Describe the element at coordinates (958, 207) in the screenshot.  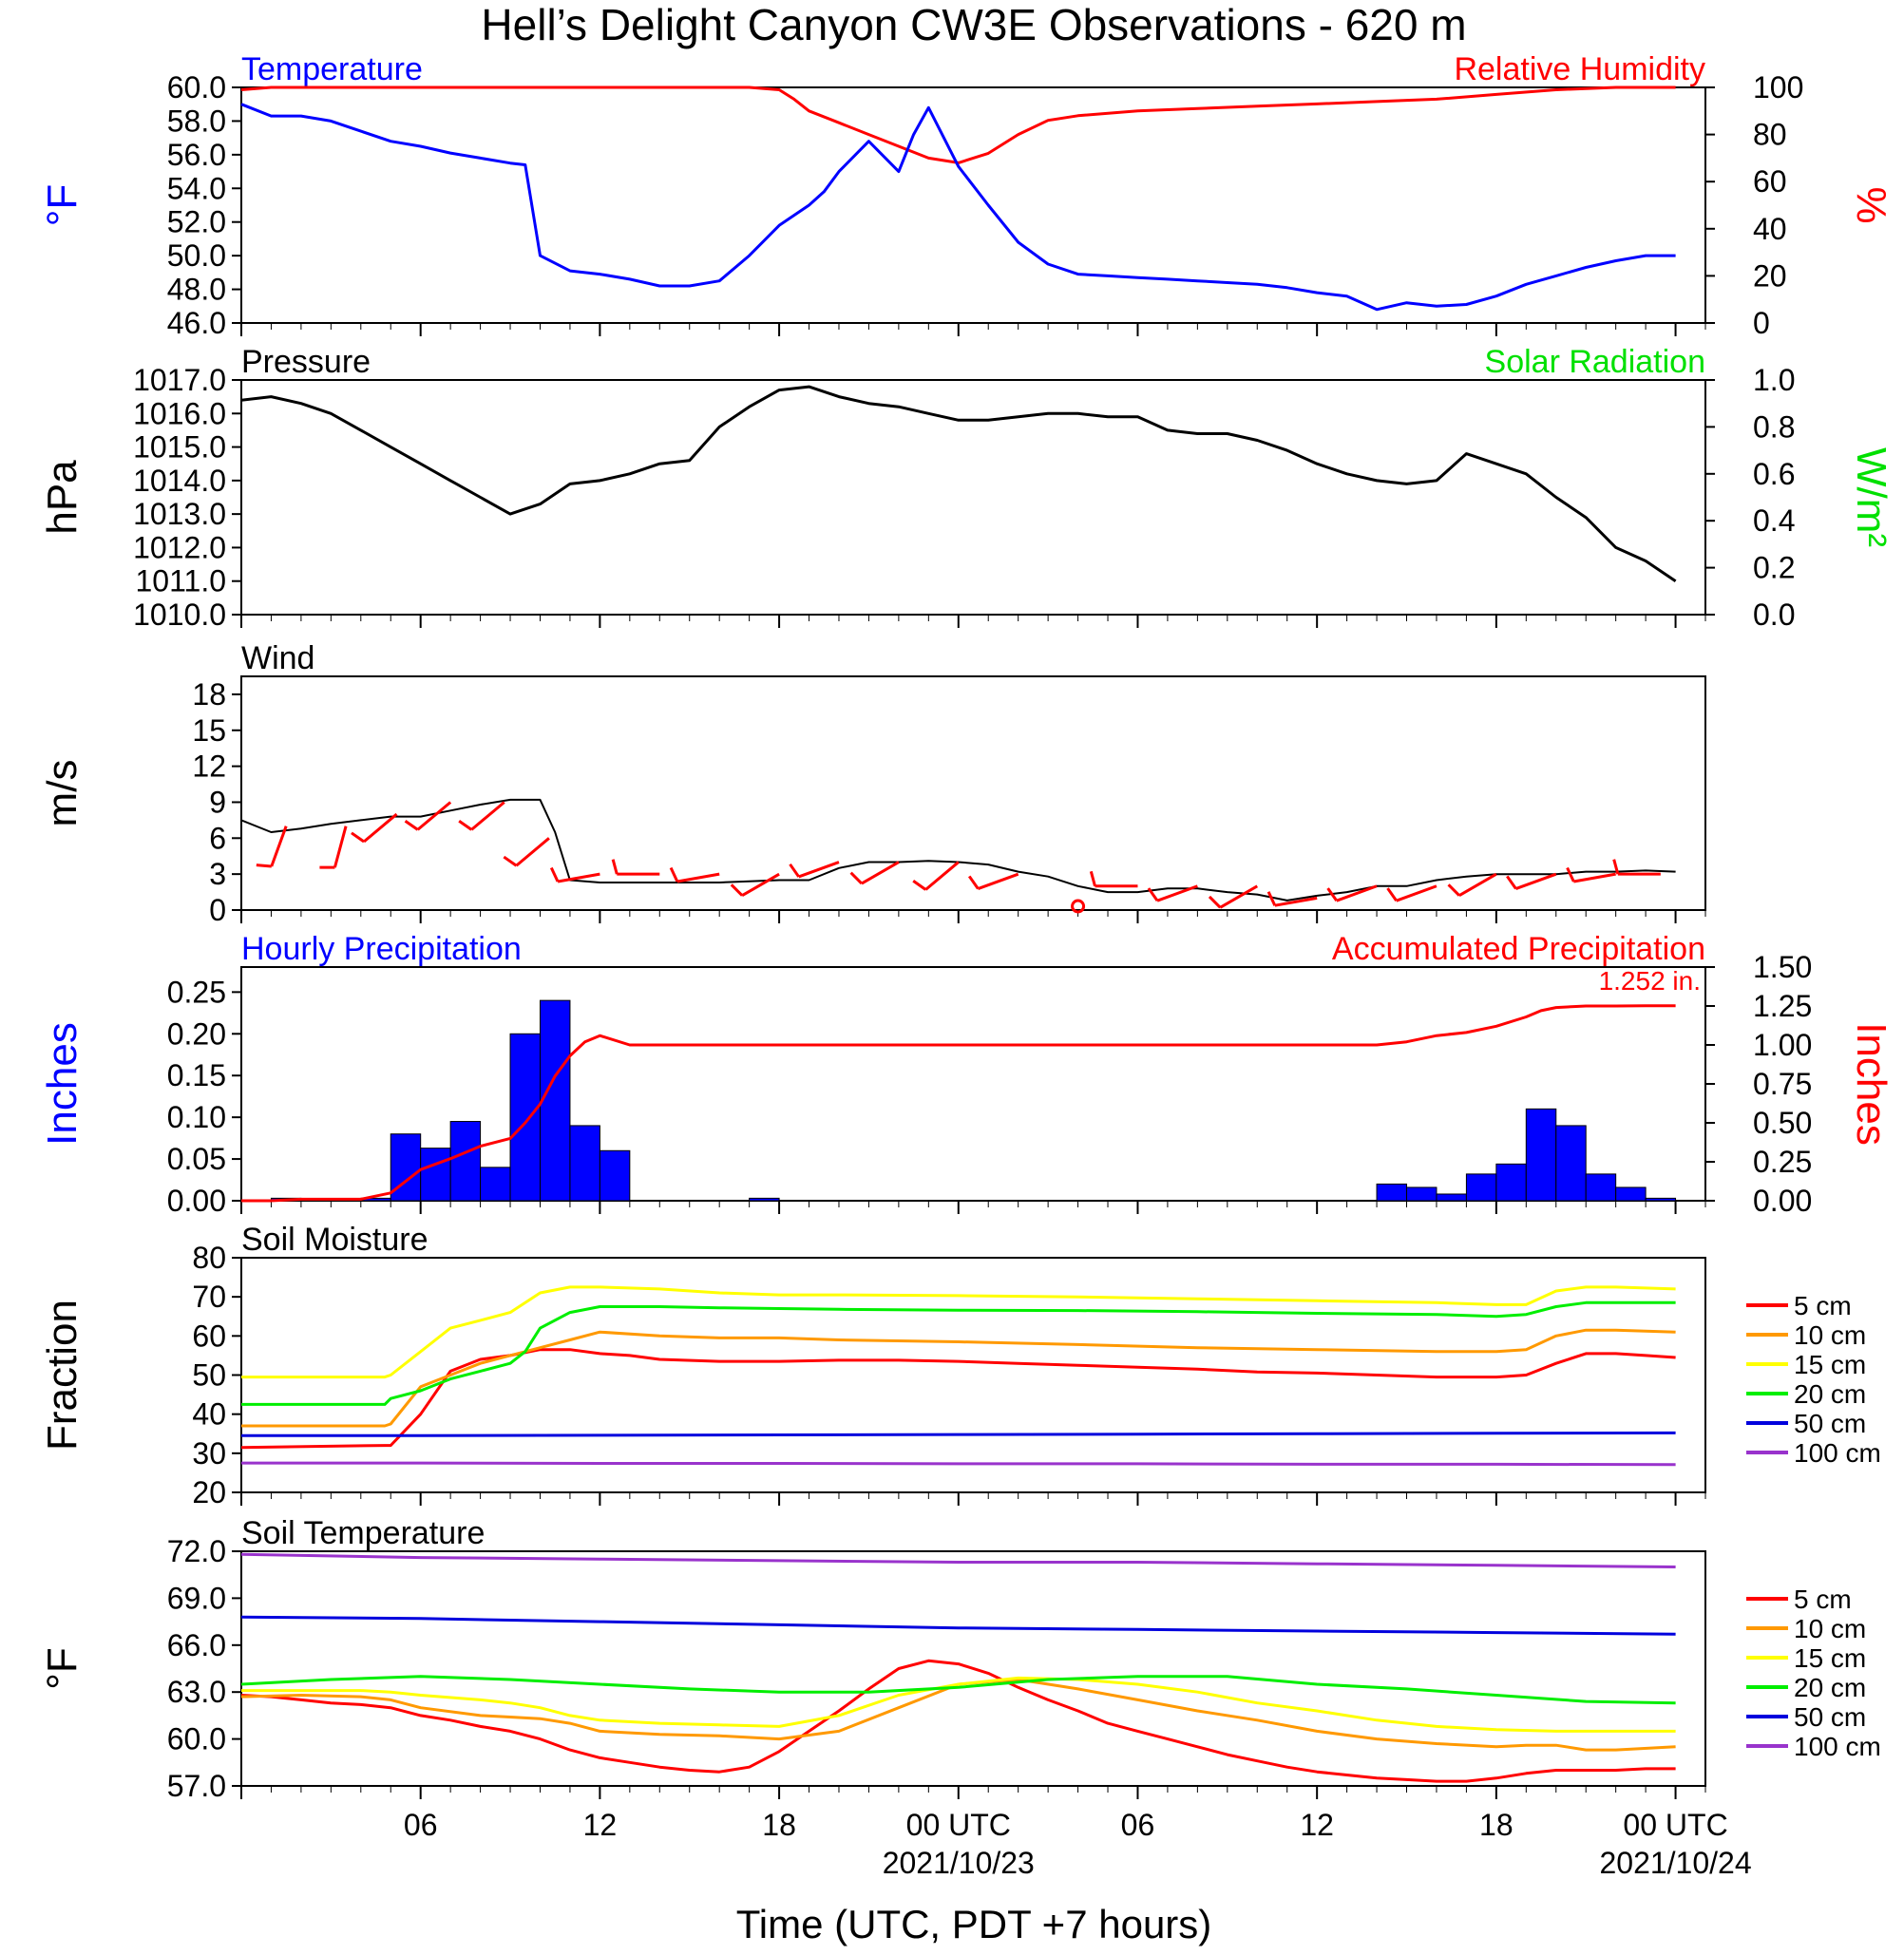
I see `series-temperature` at that location.